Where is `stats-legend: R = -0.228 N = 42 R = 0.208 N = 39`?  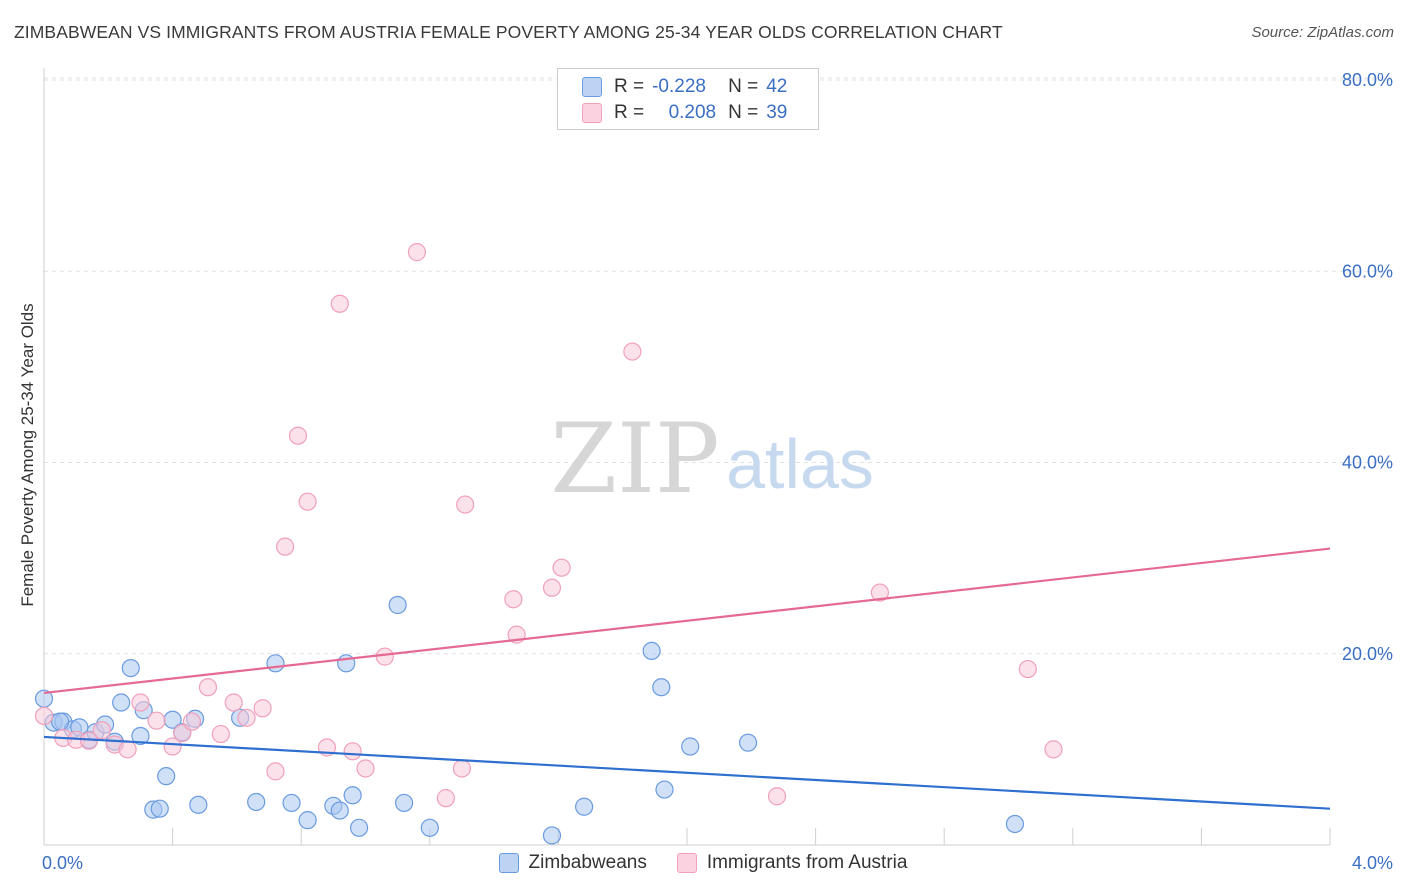
stats-legend: R = -0.228 N = 42 R = 0.208 N = 39 is located at coordinates (688, 99).